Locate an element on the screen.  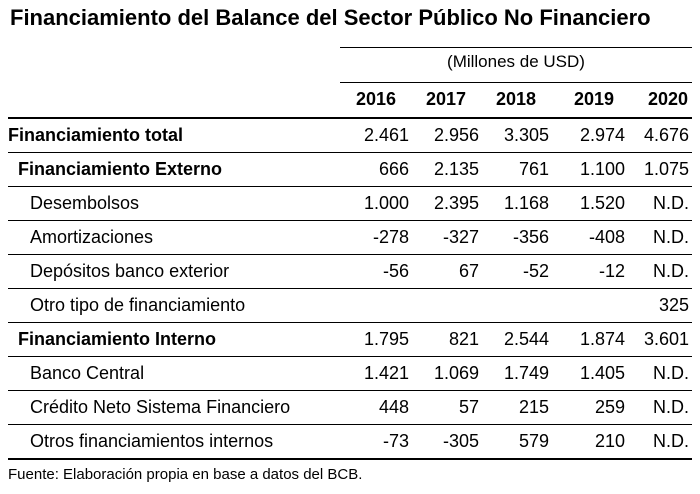
cell-value: 1.421 is located at coordinates (376, 373).